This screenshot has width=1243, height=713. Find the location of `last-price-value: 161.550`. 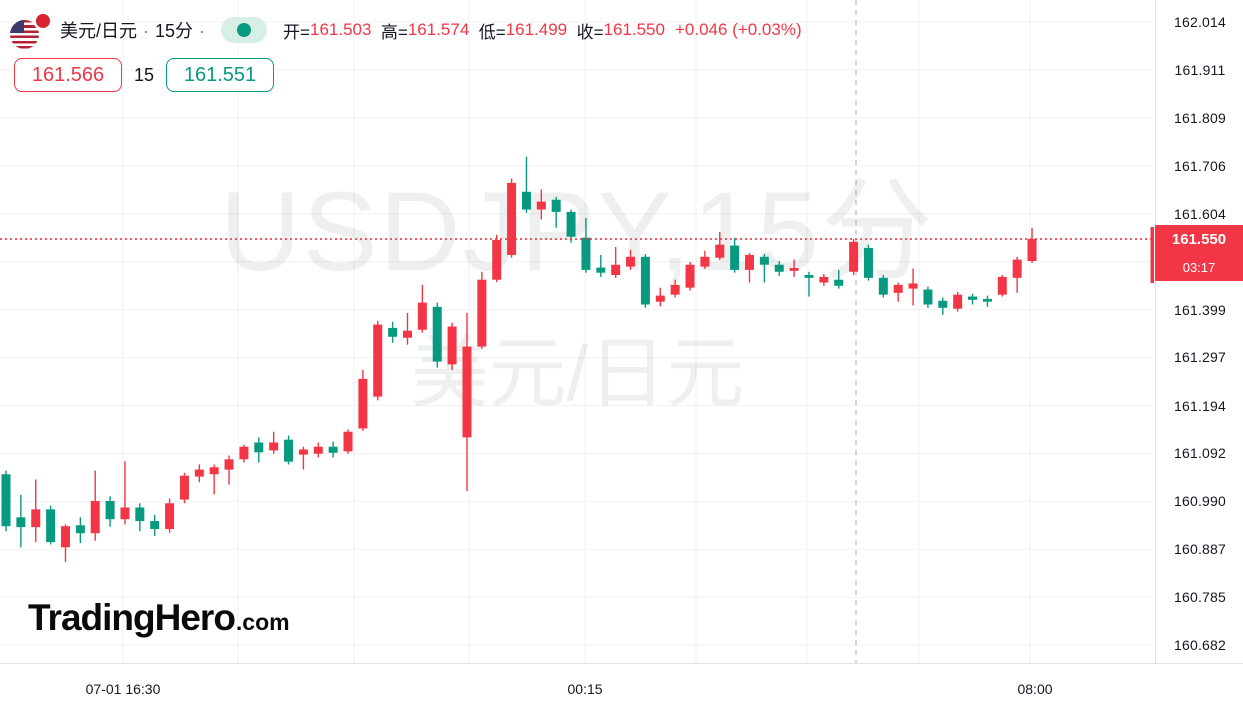

last-price-value: 161.550 is located at coordinates (1199, 239).